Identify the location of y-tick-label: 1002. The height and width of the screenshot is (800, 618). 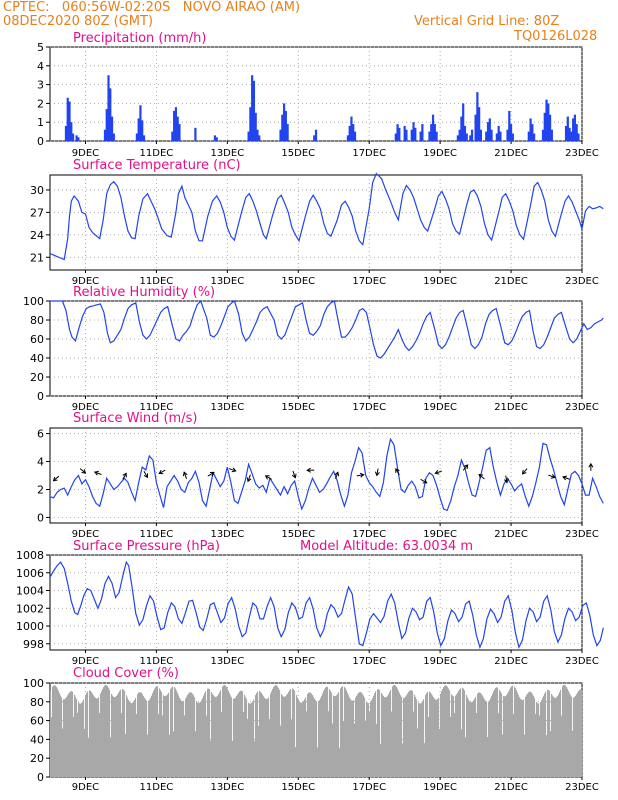
(30, 608).